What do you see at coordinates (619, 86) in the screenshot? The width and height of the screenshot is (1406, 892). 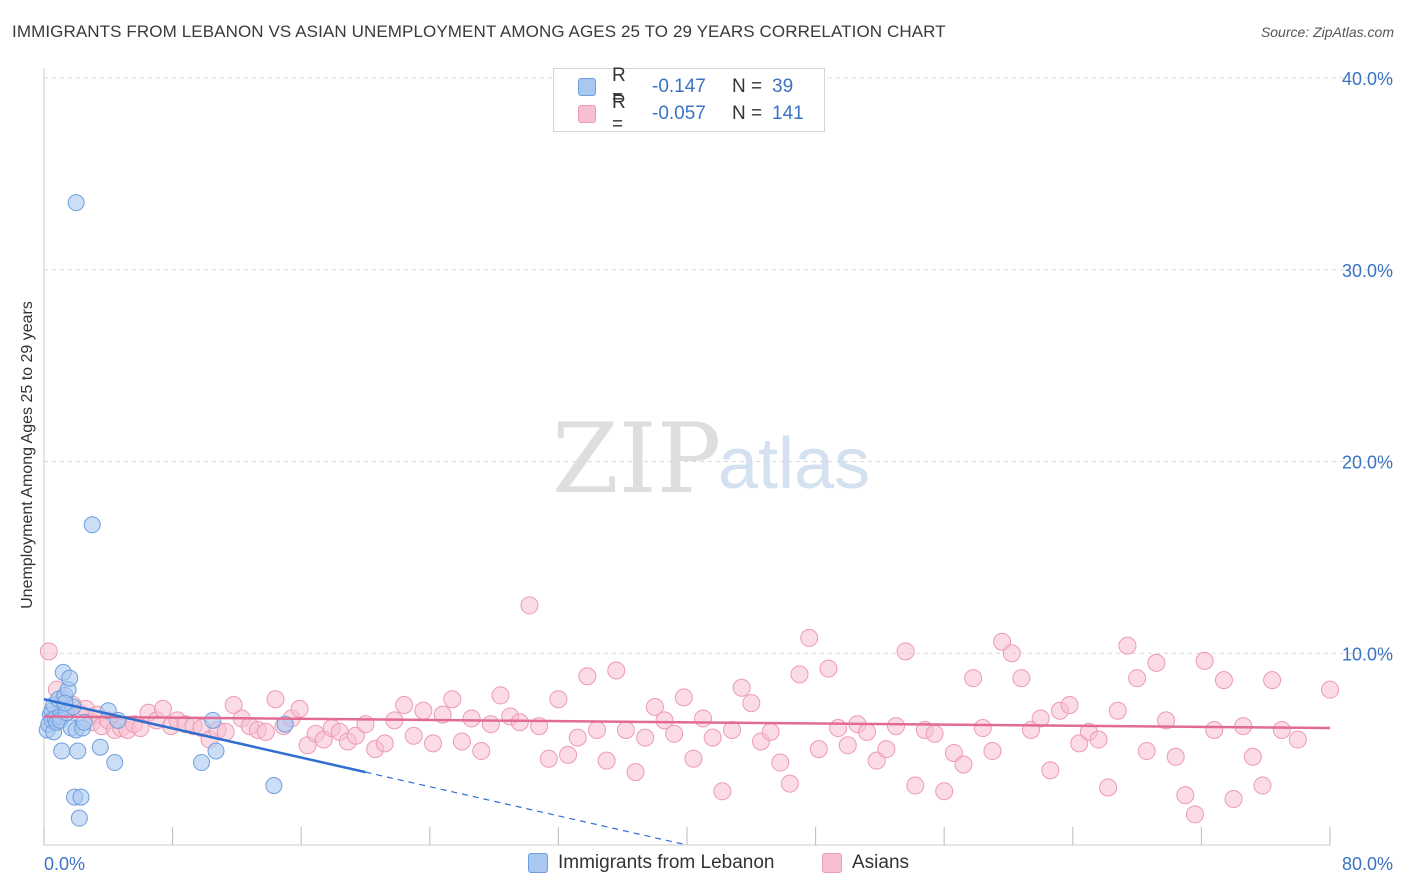 I see `legend-r-label: R =` at bounding box center [619, 86].